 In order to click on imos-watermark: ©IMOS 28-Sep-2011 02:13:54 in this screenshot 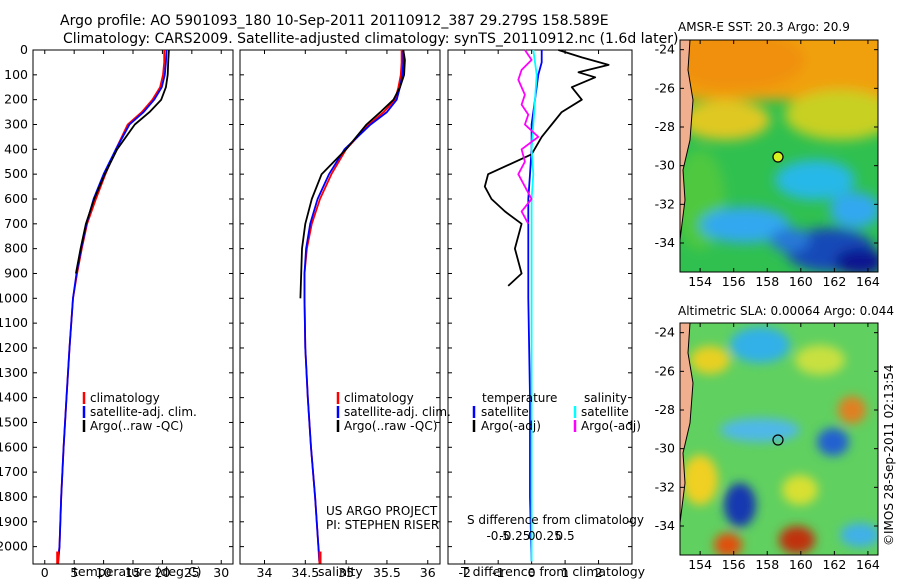, I will do `click(889, 455)`.